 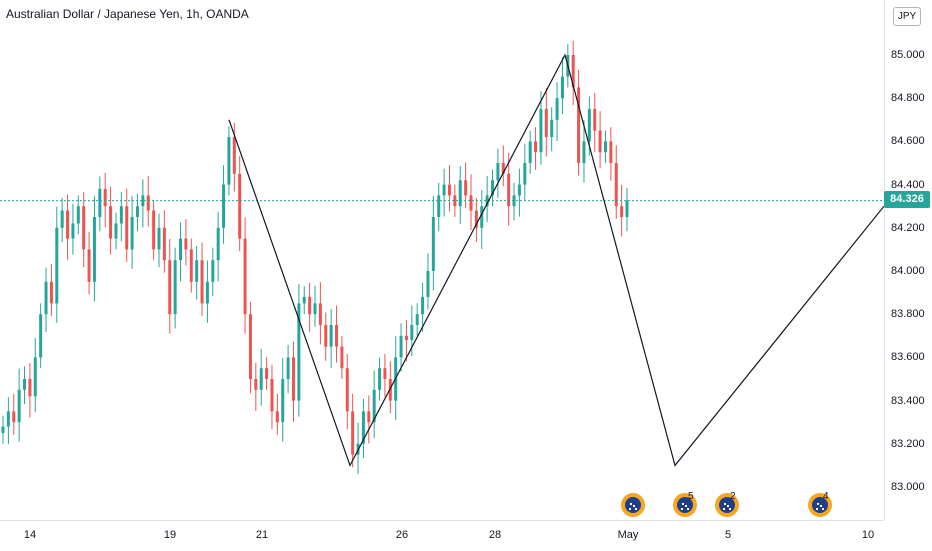 What do you see at coordinates (908, 141) in the screenshot?
I see `price-tick-label: 84.600` at bounding box center [908, 141].